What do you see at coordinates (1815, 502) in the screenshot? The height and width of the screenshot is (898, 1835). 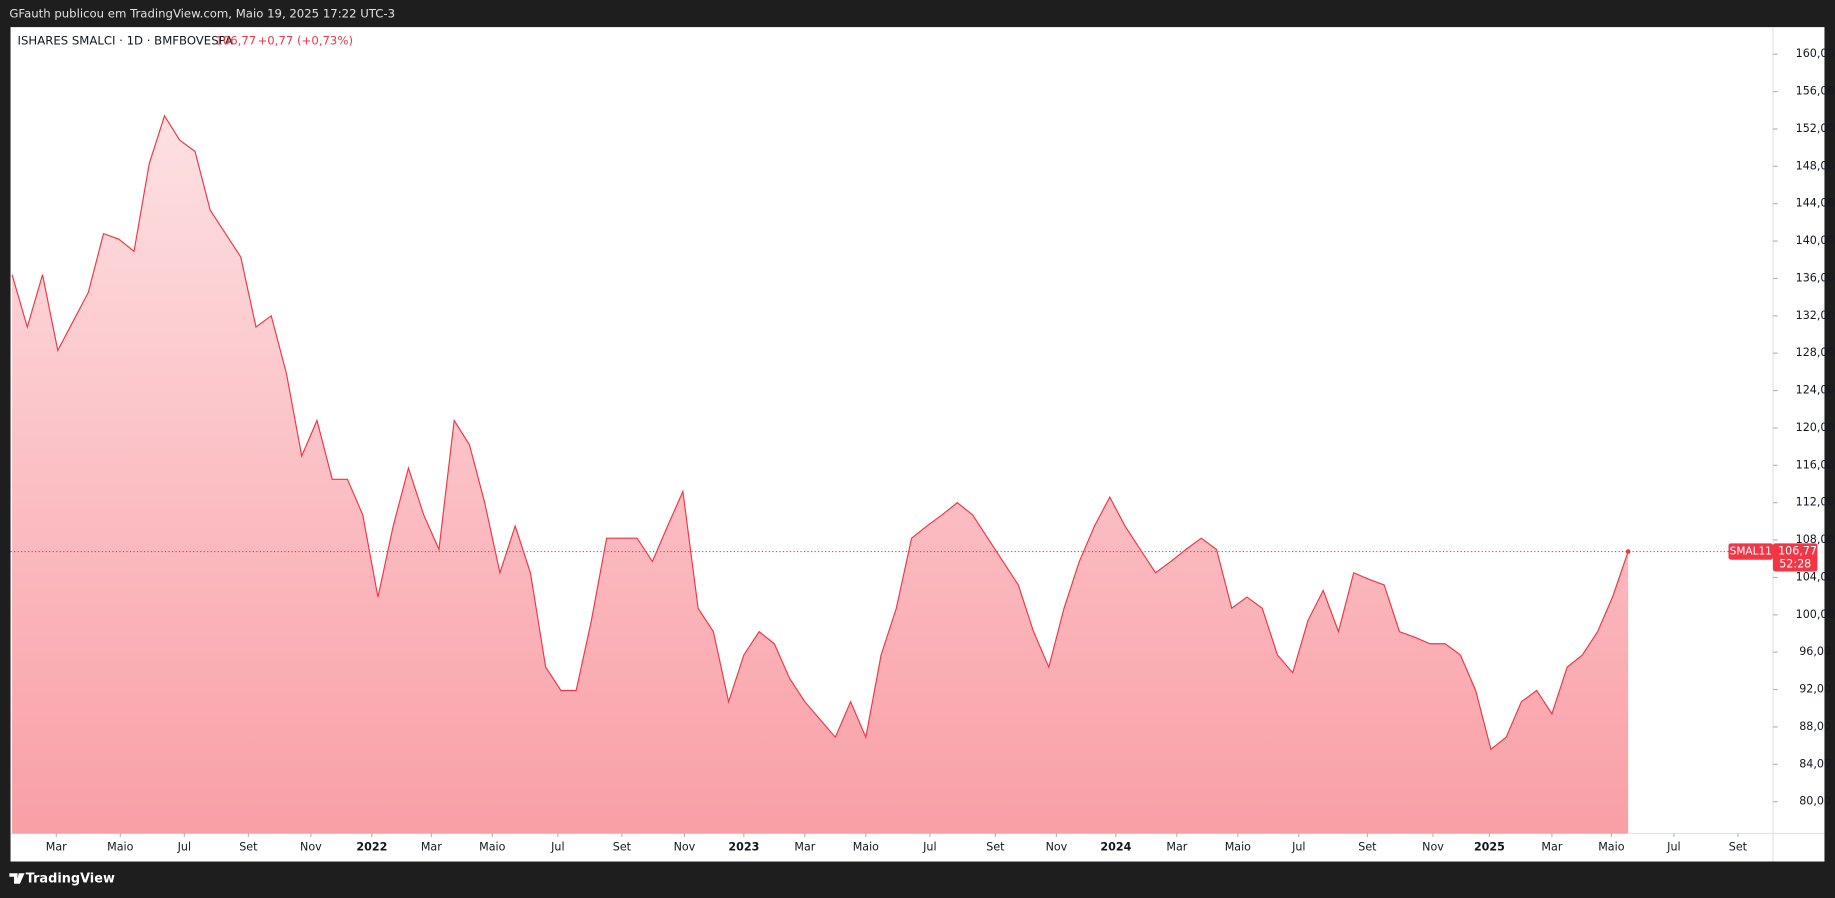 I see `y-tick-label: 112,00` at bounding box center [1815, 502].